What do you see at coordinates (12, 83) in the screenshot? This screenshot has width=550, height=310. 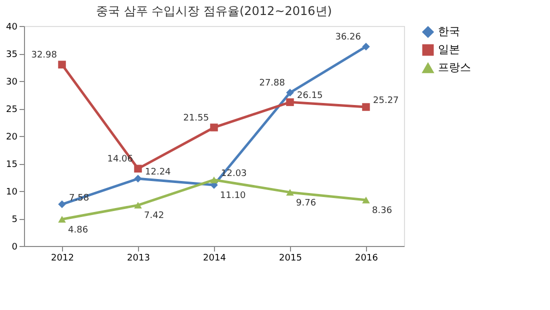 I see `y-tick-label: 30` at bounding box center [12, 83].